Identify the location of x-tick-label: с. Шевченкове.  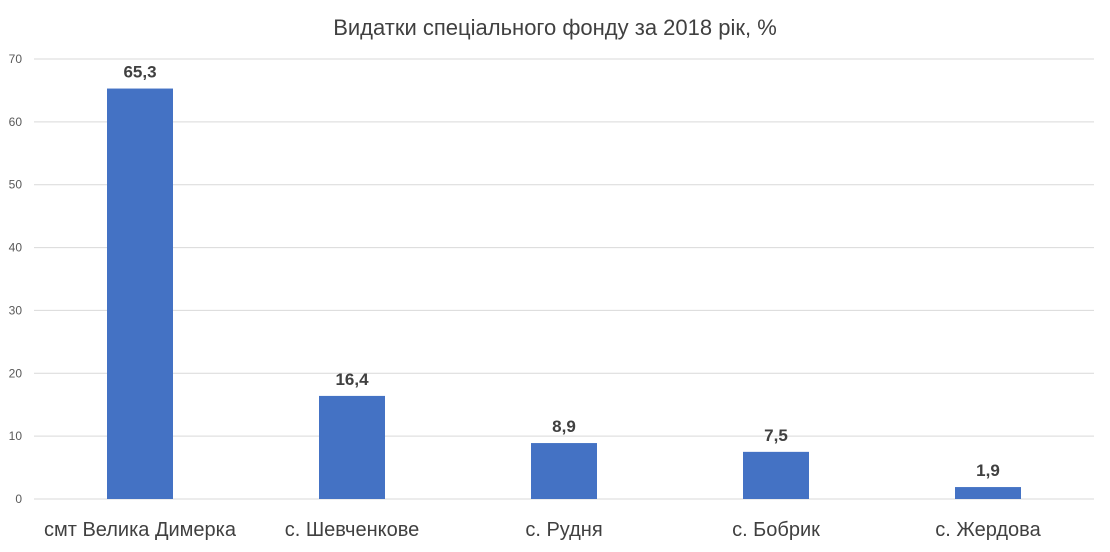
(352, 530).